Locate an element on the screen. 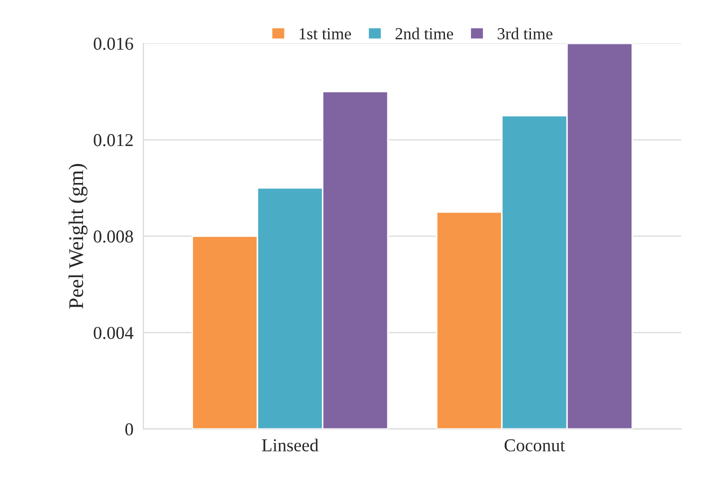  legend-label: 2nd time is located at coordinates (425, 34).